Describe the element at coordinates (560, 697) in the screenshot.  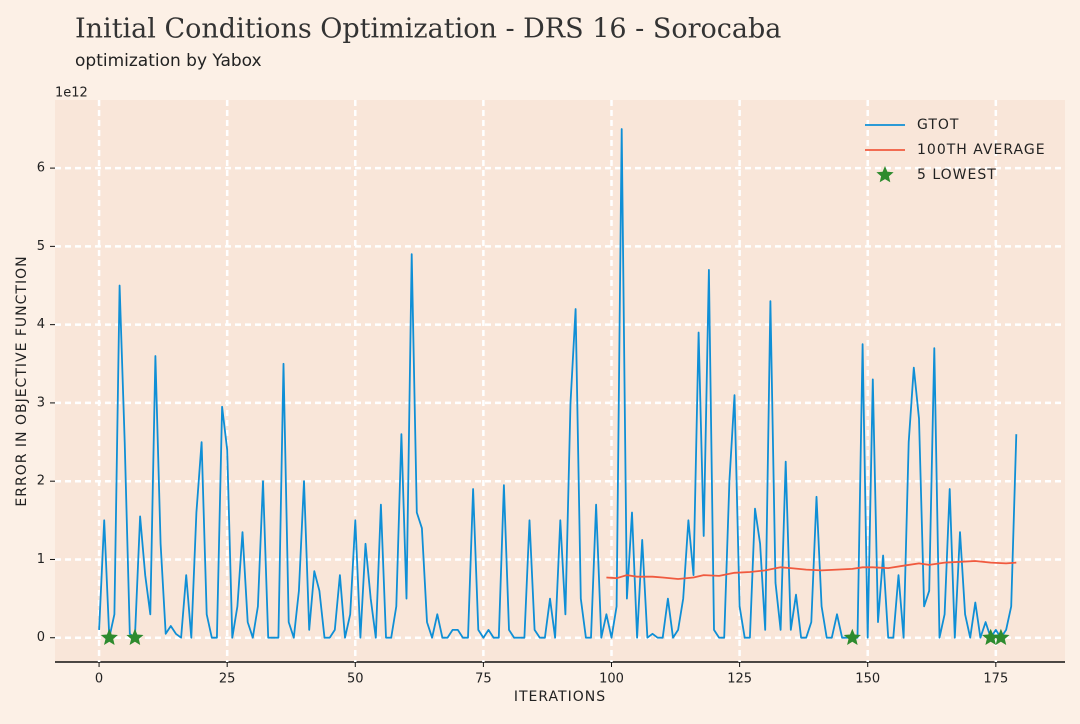
I see `x-axis-label: ITERATIONS` at that location.